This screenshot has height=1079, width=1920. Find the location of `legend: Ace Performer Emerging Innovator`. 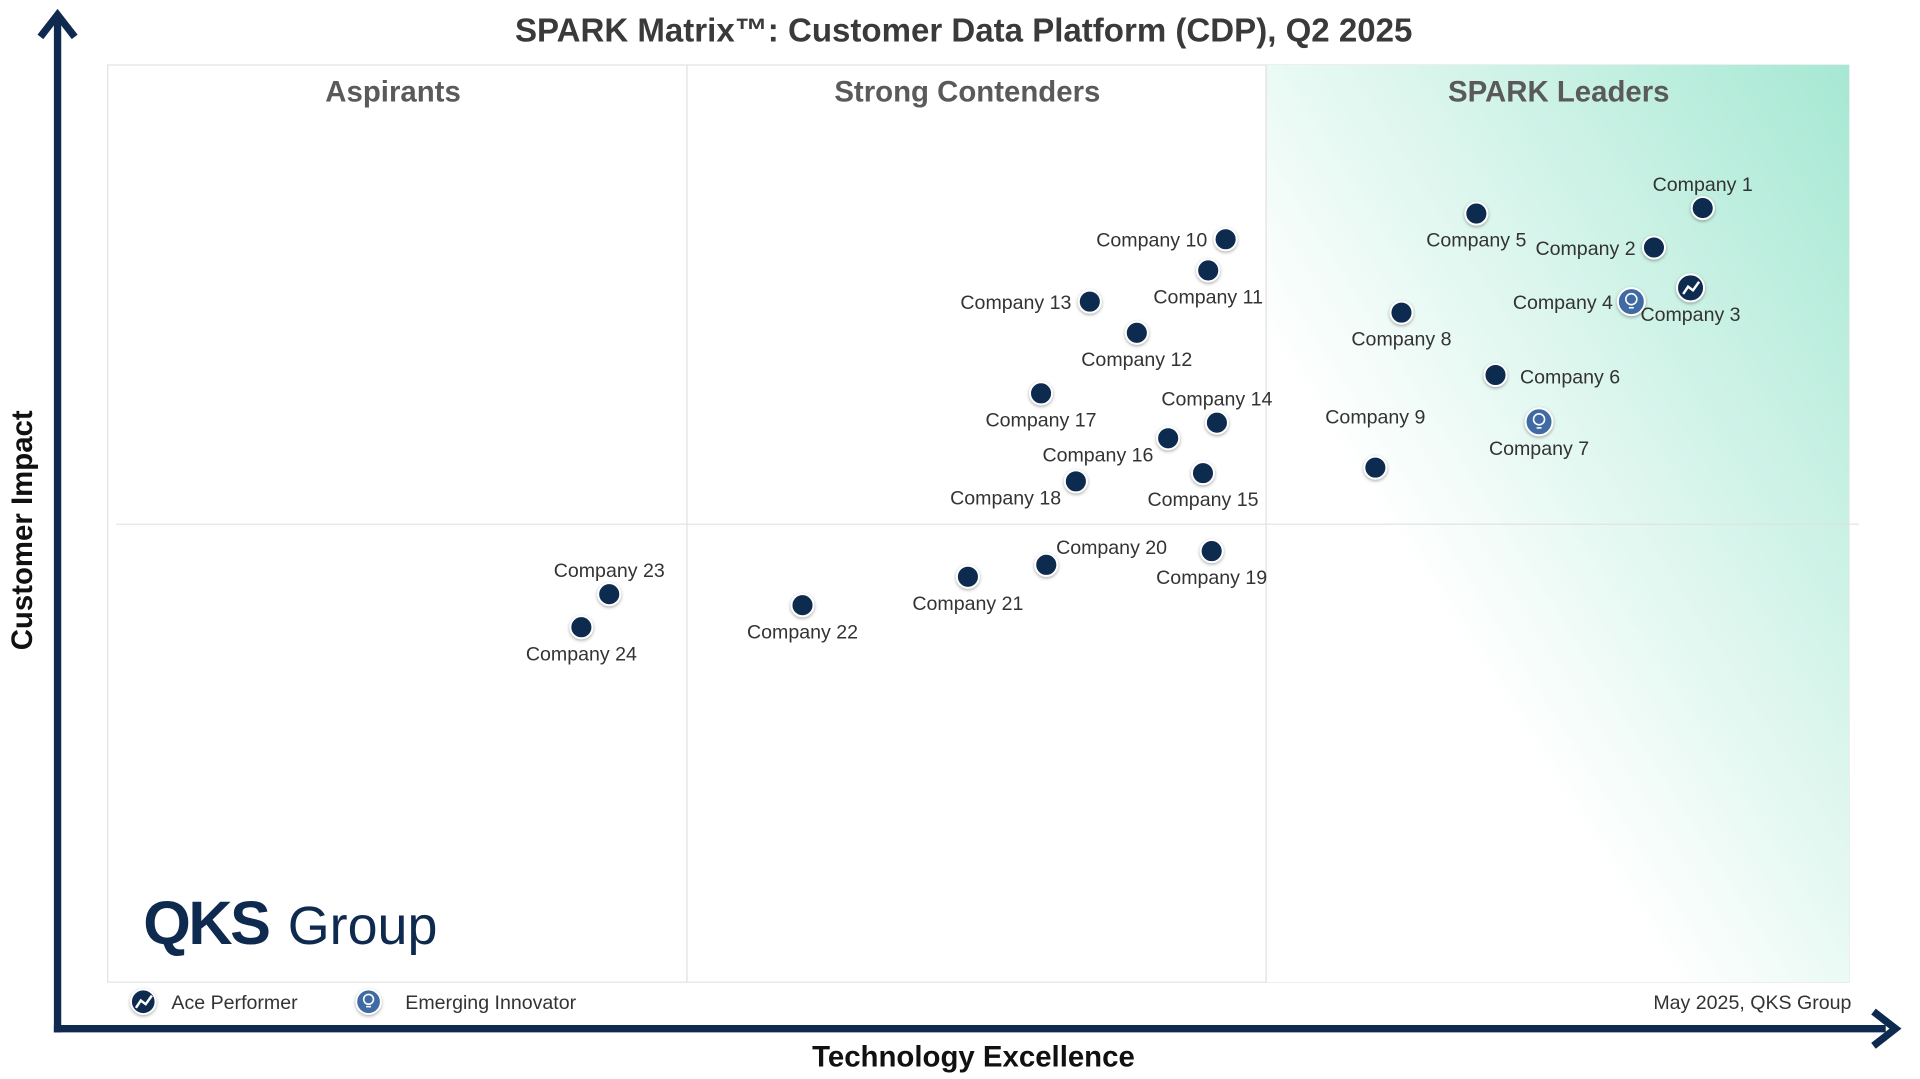

legend: Ace Performer Emerging Innovator is located at coordinates (353, 1001).